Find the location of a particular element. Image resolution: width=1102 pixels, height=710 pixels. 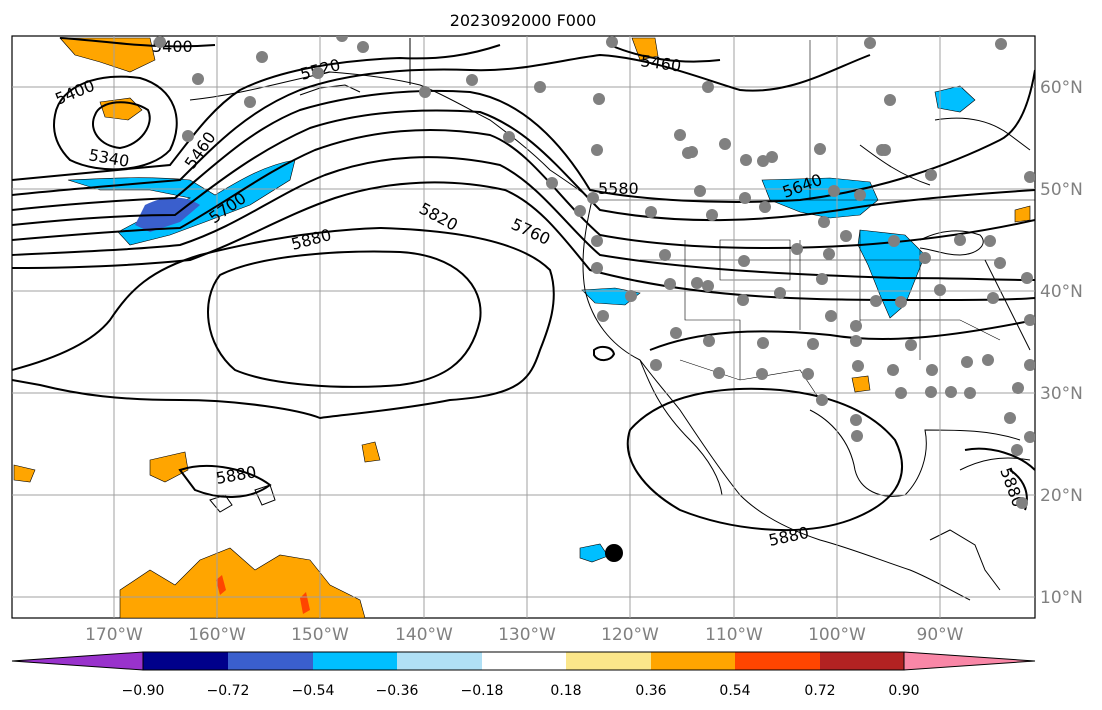

contour-5880-north-mexico is located at coordinates (842, 335).